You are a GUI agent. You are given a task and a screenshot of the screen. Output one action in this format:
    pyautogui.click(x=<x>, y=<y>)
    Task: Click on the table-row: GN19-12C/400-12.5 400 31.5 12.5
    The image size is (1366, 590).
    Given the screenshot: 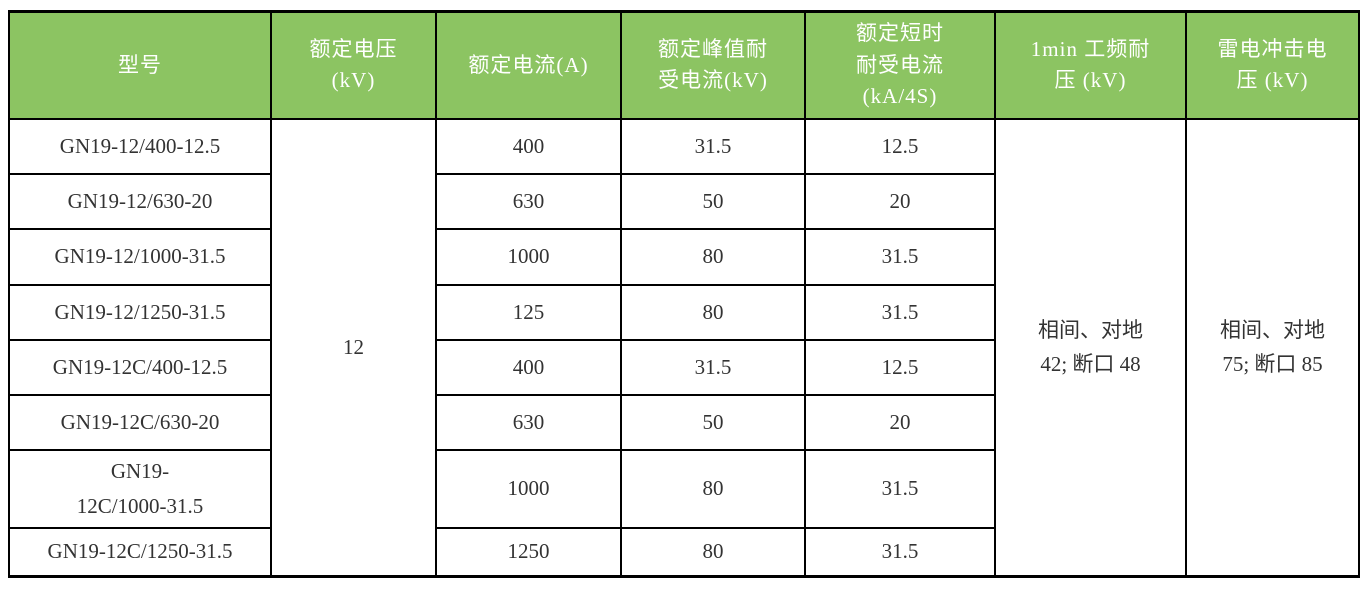 What is the action you would take?
    pyautogui.click(x=683, y=367)
    